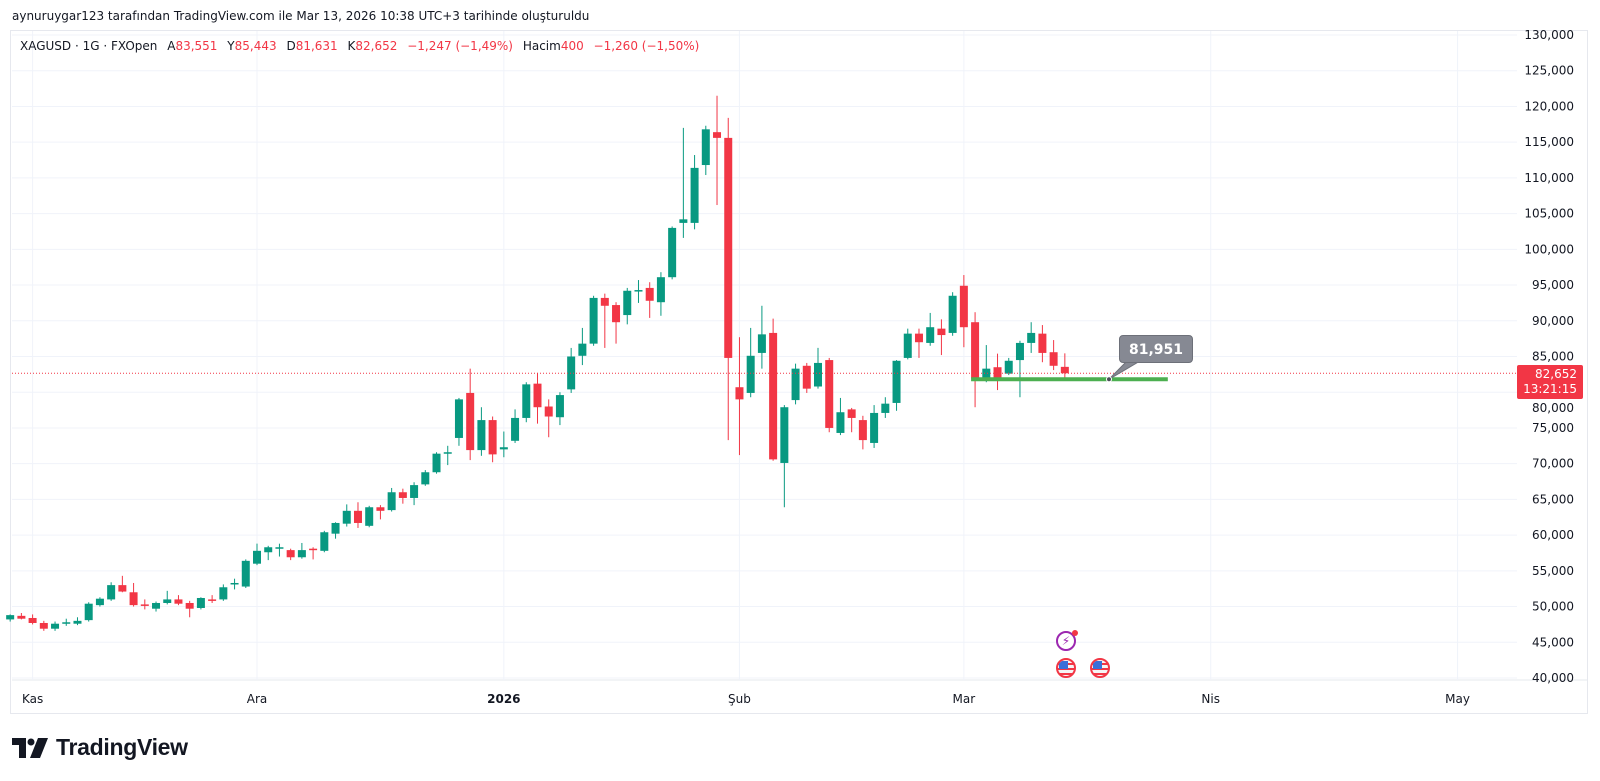 This screenshot has height=781, width=1600. I want to click on price-tick-label: 70,000, so click(1553, 464).